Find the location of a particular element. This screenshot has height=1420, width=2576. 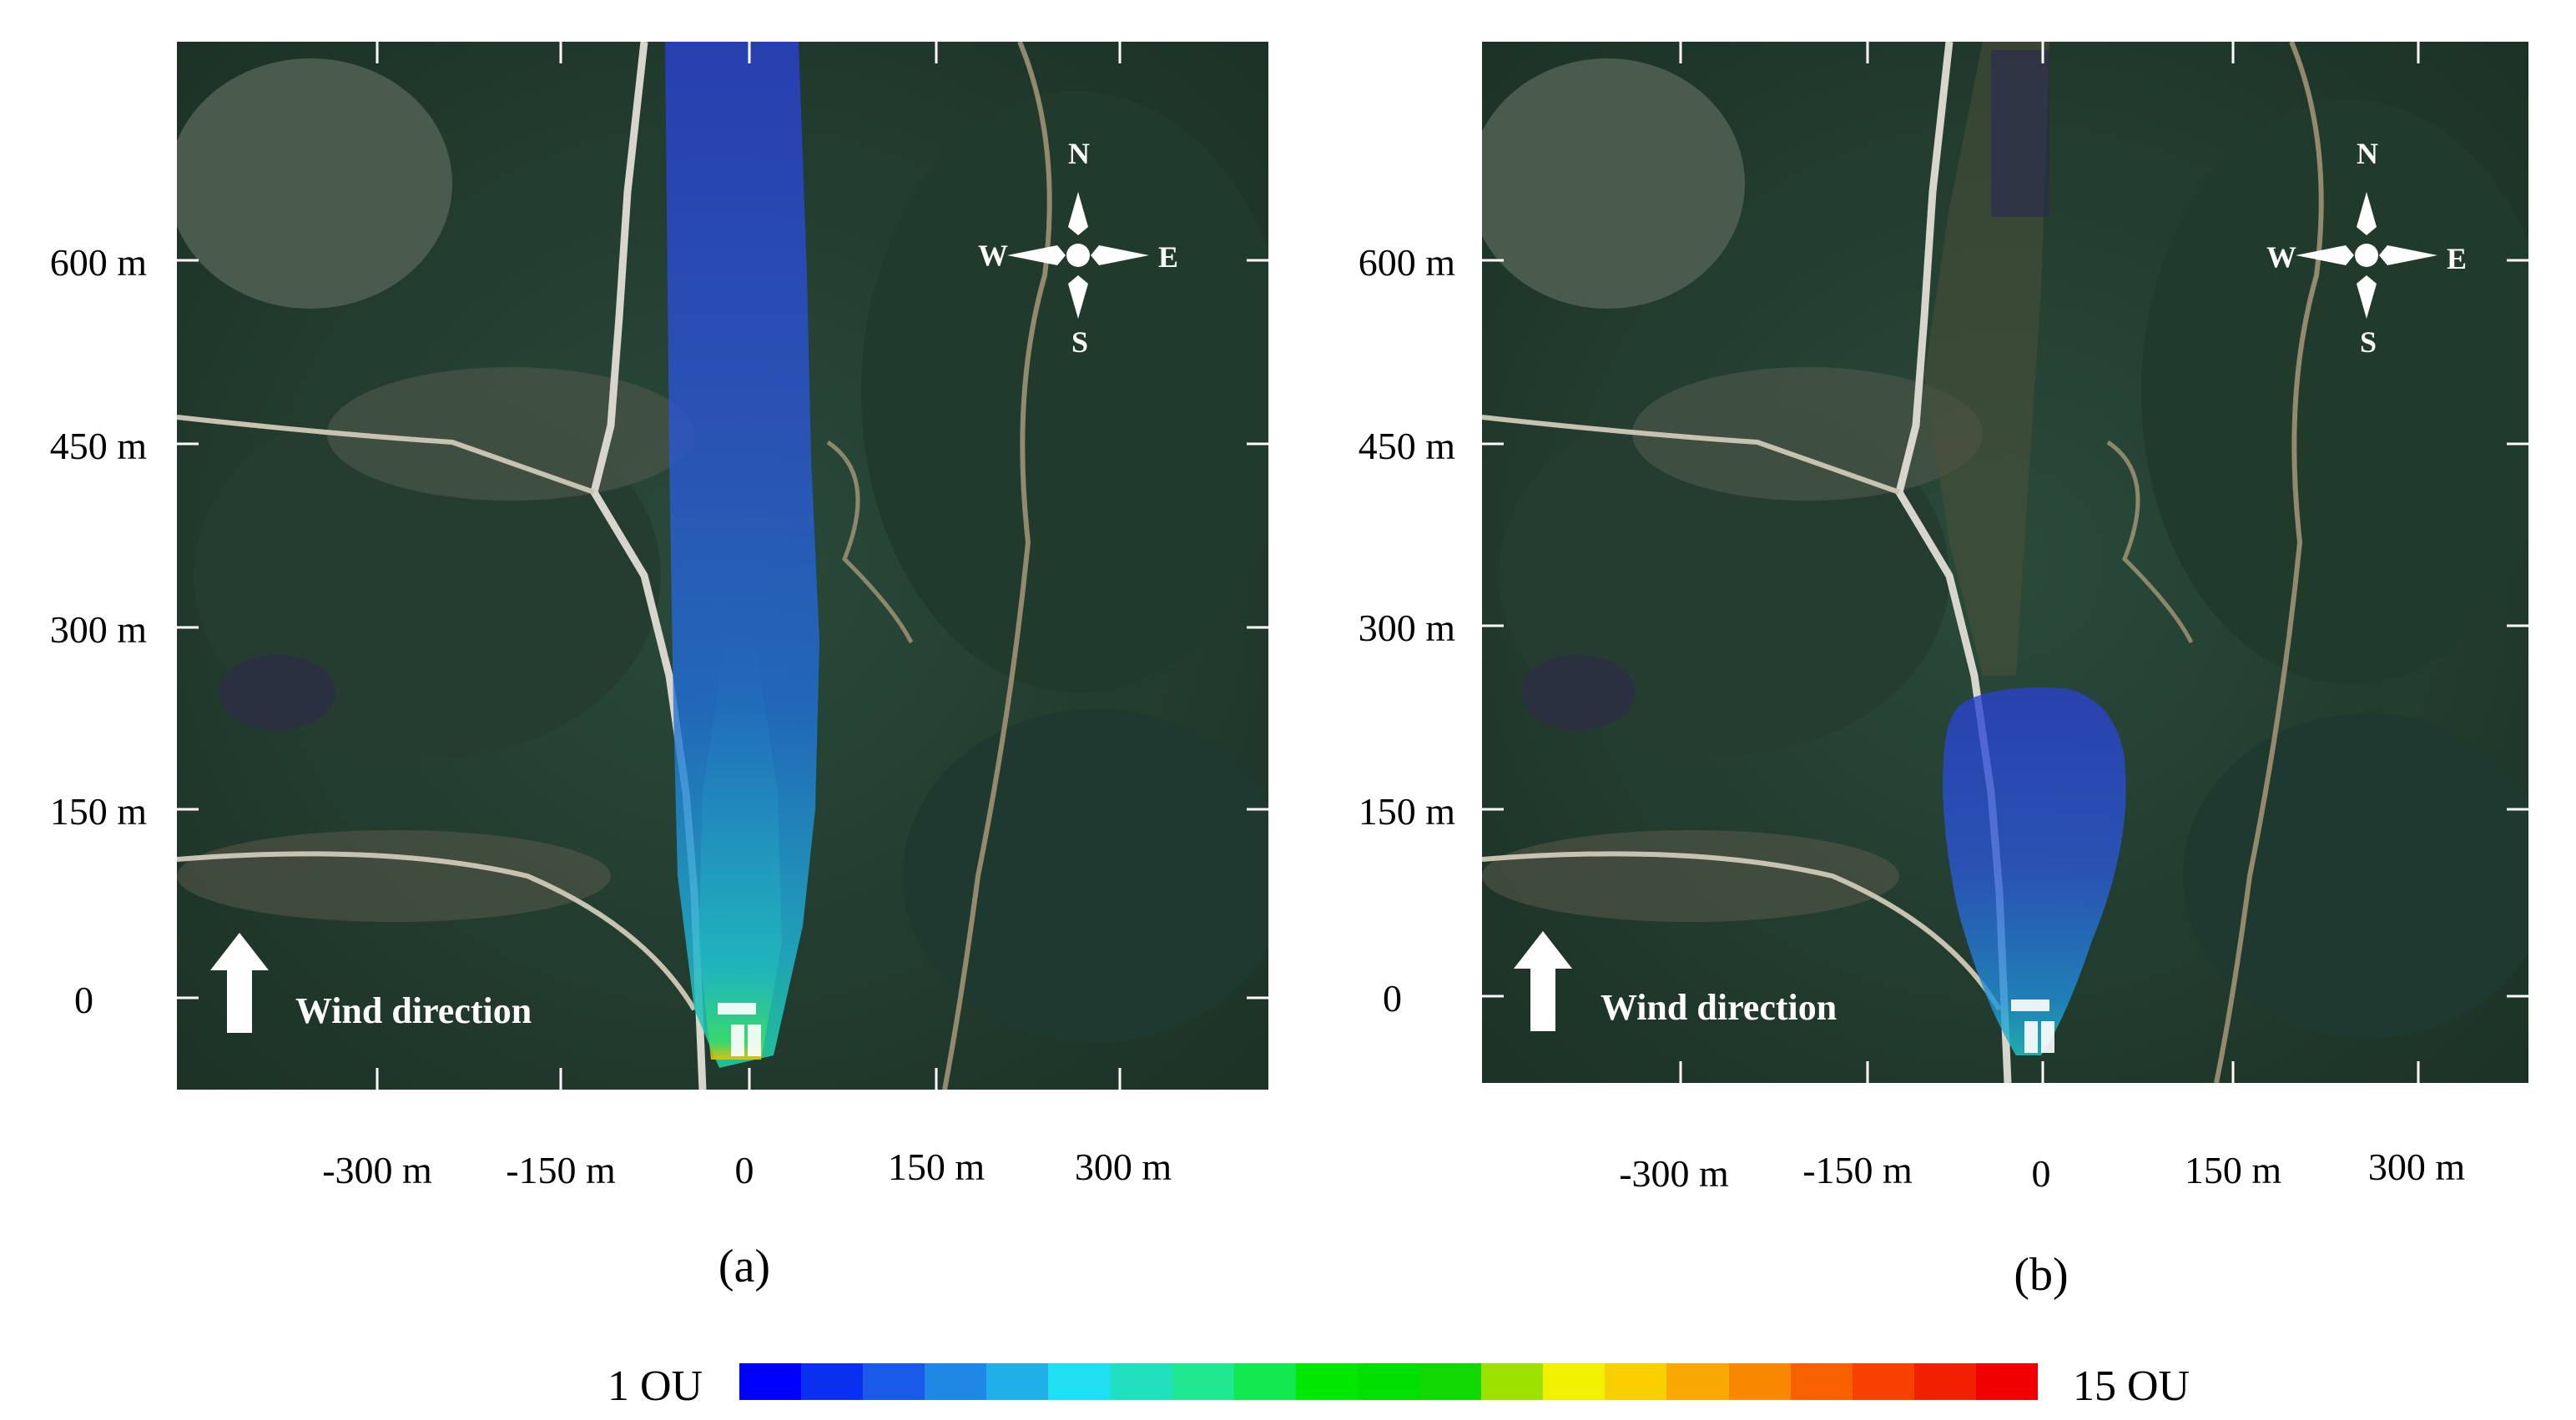

x-tick-neg150-b: -150 m is located at coordinates (1858, 1170).